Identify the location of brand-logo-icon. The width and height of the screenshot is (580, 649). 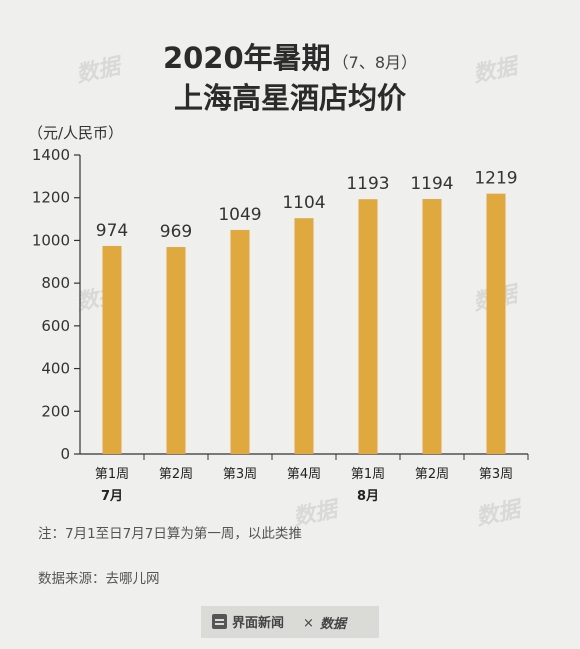
(219, 621).